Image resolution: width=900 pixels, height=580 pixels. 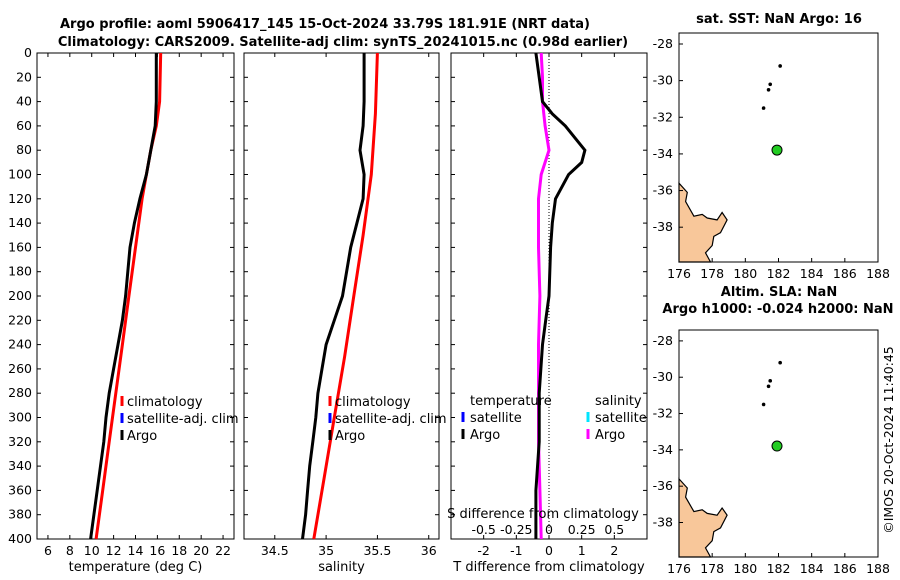 What do you see at coordinates (20, 344) in the screenshot?
I see `y-tick-label: 240` at bounding box center [20, 344].